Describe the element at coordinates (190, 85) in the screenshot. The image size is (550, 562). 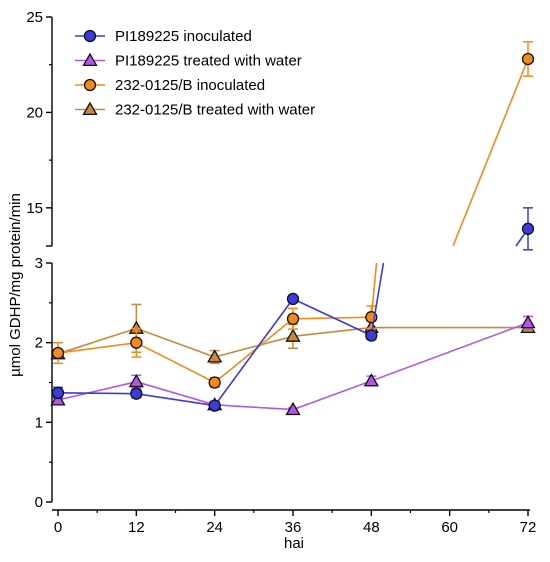
I see `legend-label: 232-0125/B inoculated` at that location.